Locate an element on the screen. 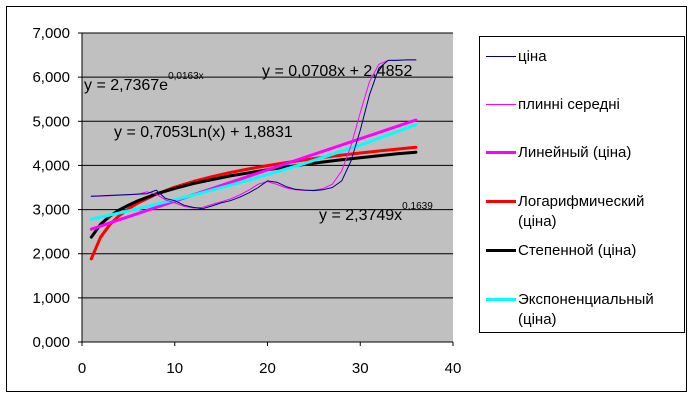 Image resolution: width=695 pixels, height=400 pixels. x-tick-label: 10 is located at coordinates (174, 368).